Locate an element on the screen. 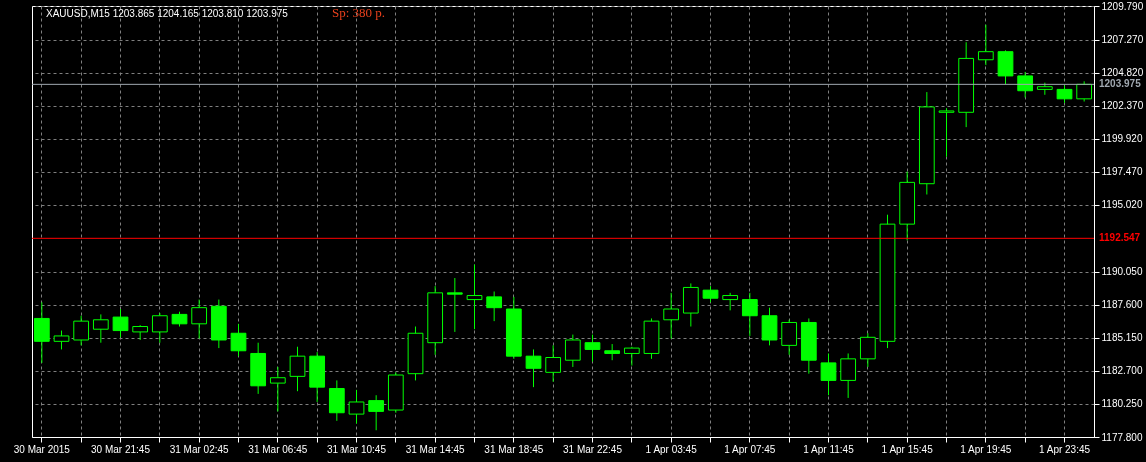 The width and height of the screenshot is (1146, 462). y-tick-label: 1202.370 is located at coordinates (1122, 106).